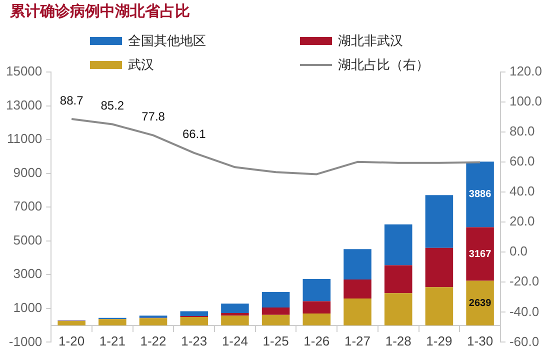  I want to click on y-tick-label: 11000, so click(24, 138).